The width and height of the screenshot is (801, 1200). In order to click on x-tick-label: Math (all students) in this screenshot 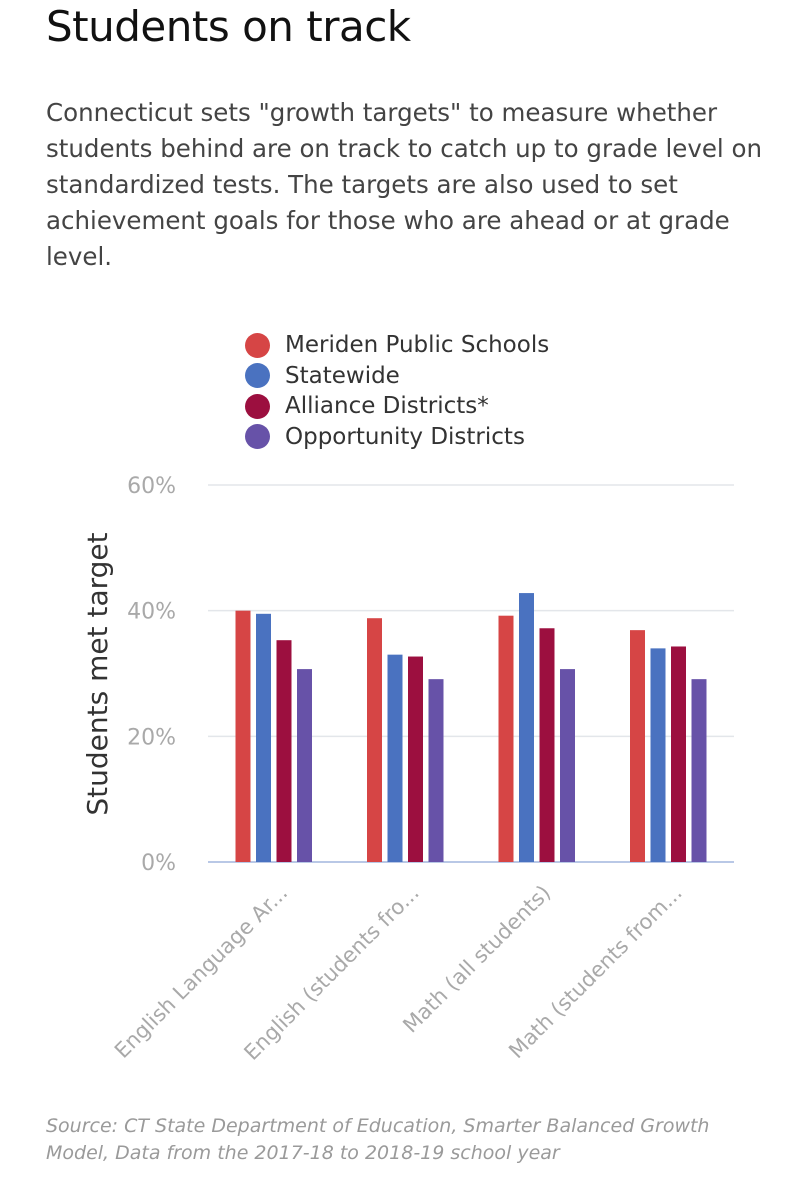, I will do `click(476, 959)`.